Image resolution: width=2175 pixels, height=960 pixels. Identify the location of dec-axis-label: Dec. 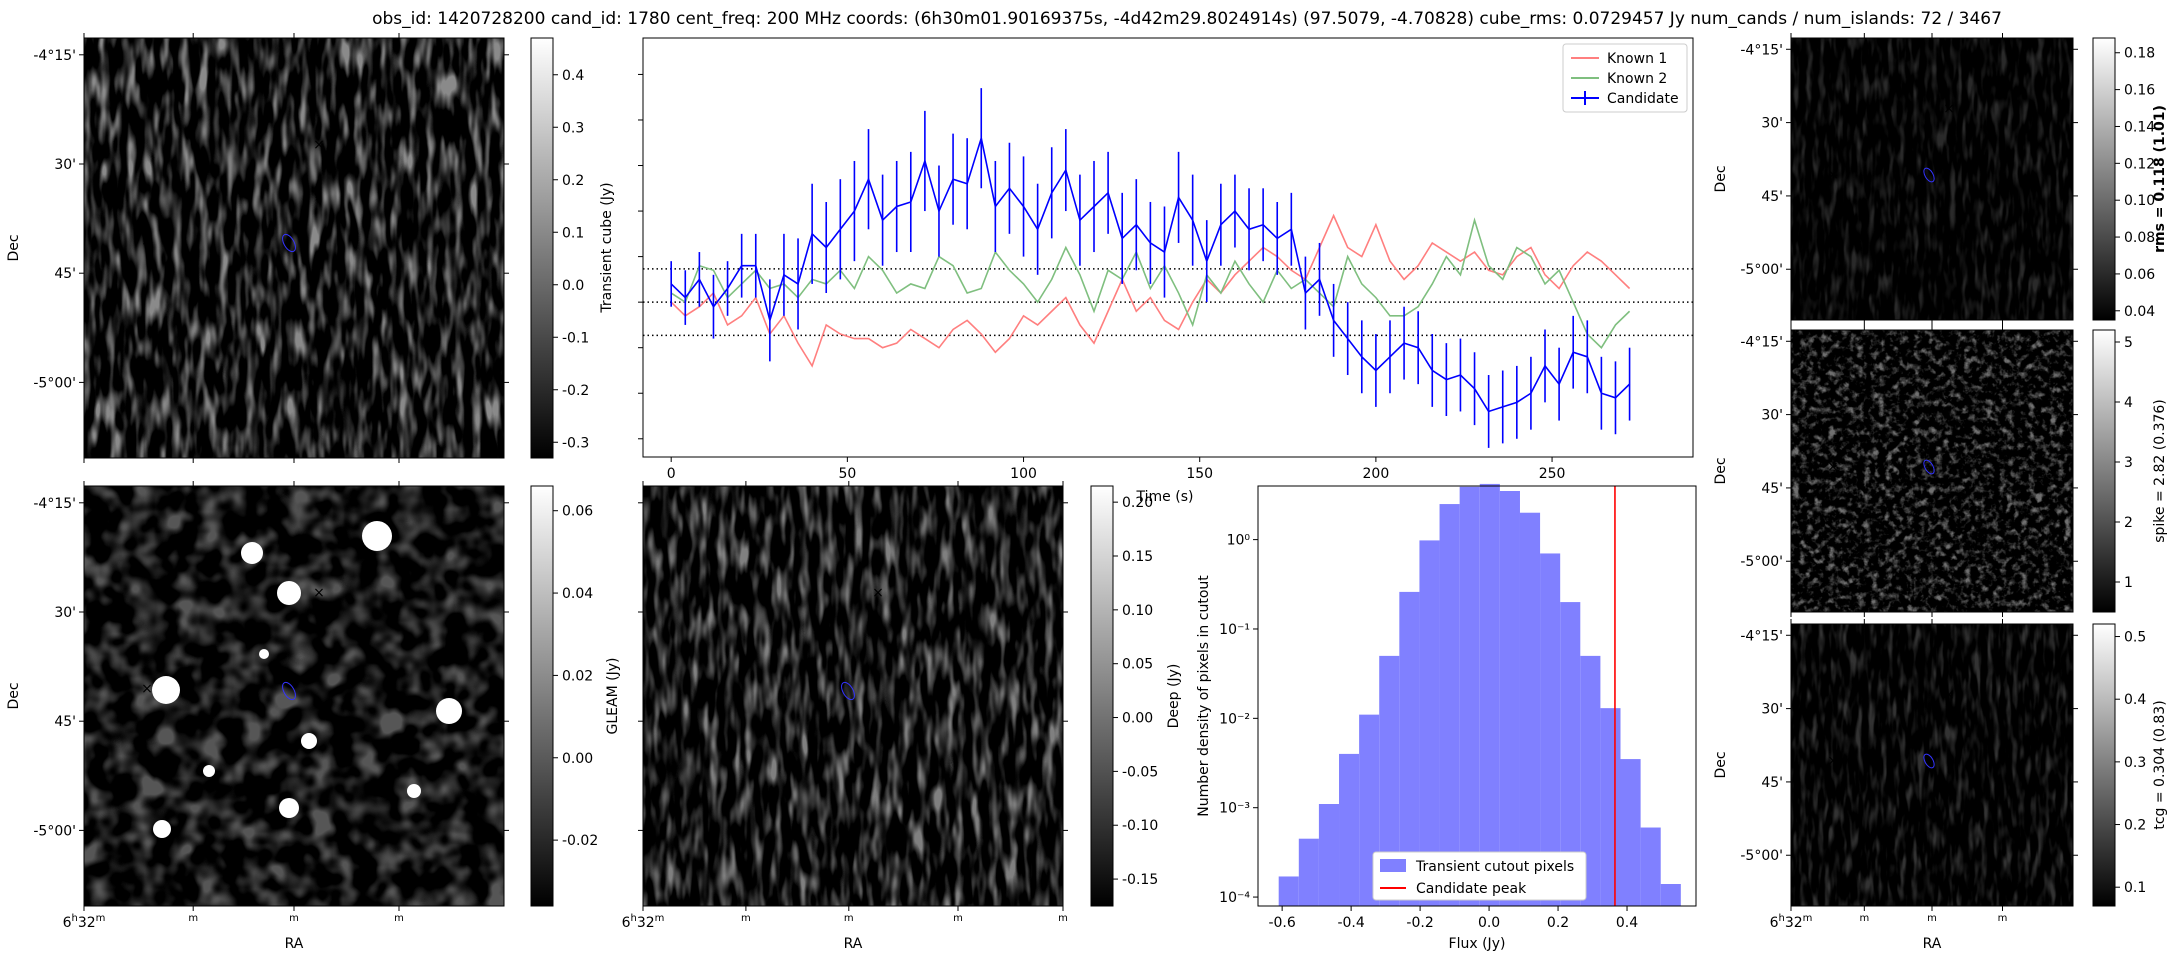
(14, 247).